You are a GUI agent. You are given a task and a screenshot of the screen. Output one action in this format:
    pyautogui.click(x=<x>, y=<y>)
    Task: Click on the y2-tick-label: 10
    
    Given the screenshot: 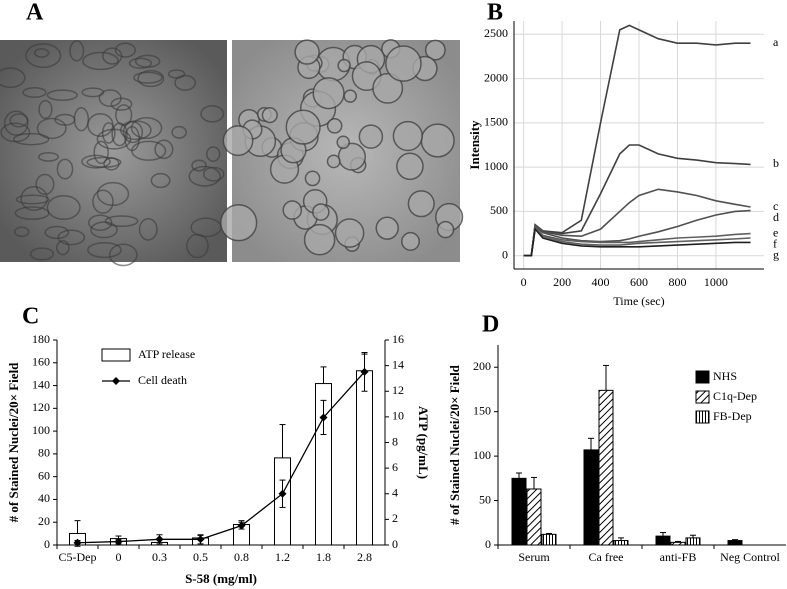 What is the action you would take?
    pyautogui.click(x=398, y=416)
    